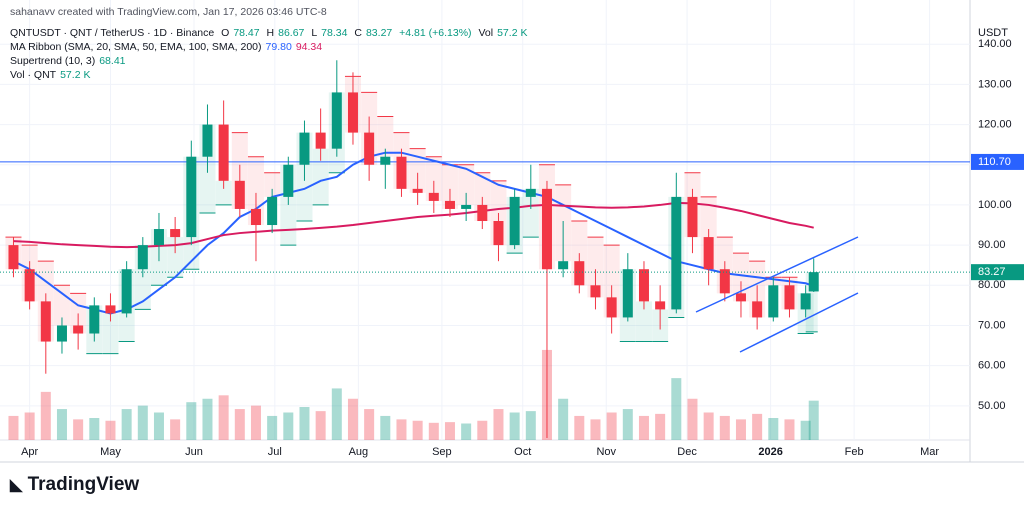  I want to click on ohlc-label: L, so click(314, 33).